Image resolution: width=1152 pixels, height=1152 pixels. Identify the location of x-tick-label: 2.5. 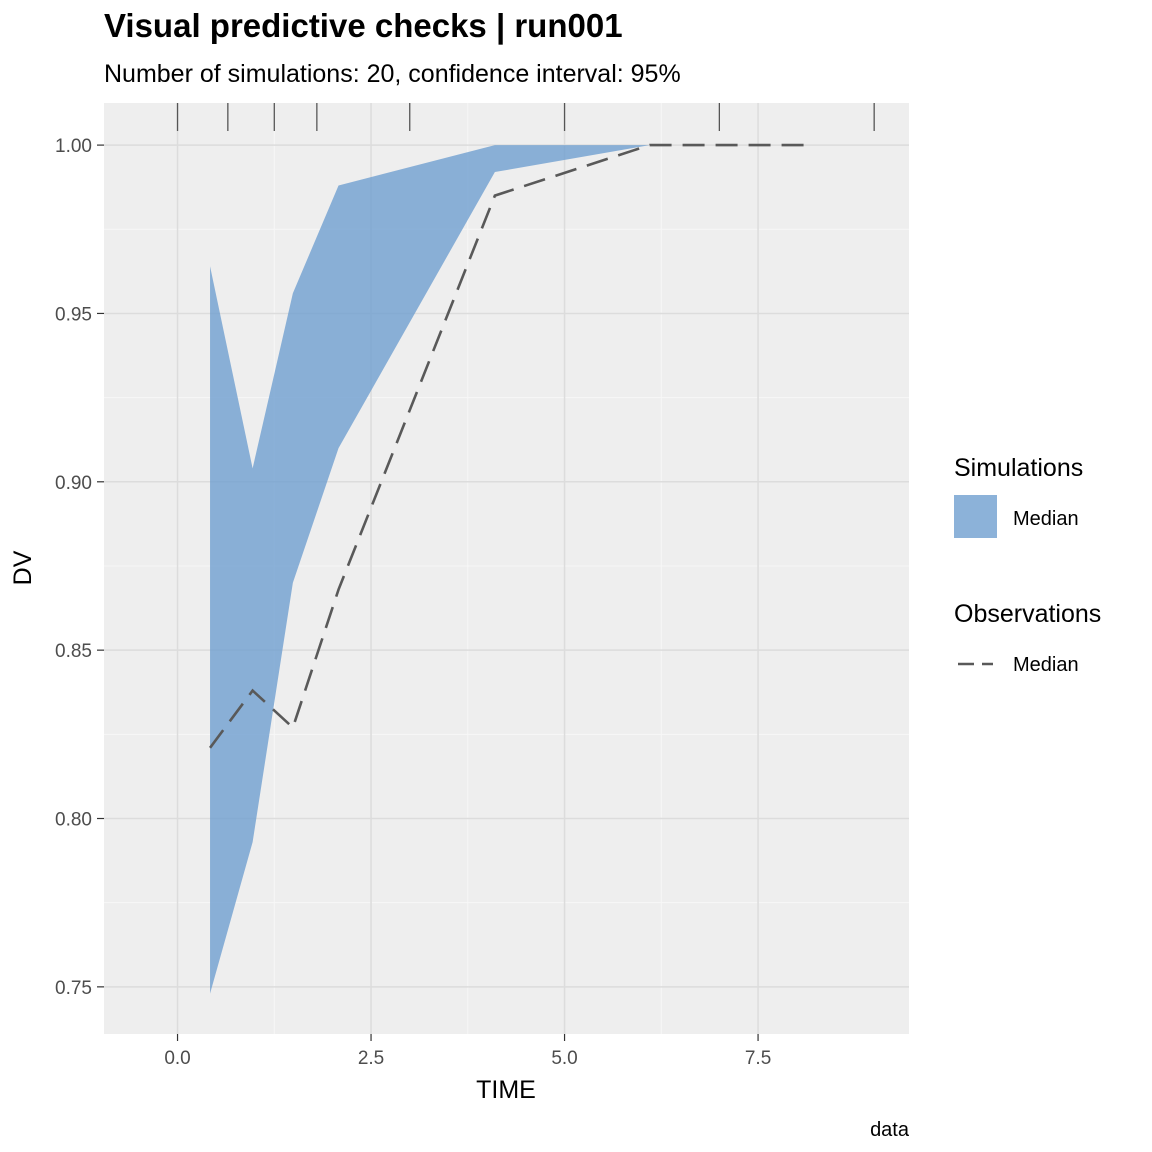
(371, 1058).